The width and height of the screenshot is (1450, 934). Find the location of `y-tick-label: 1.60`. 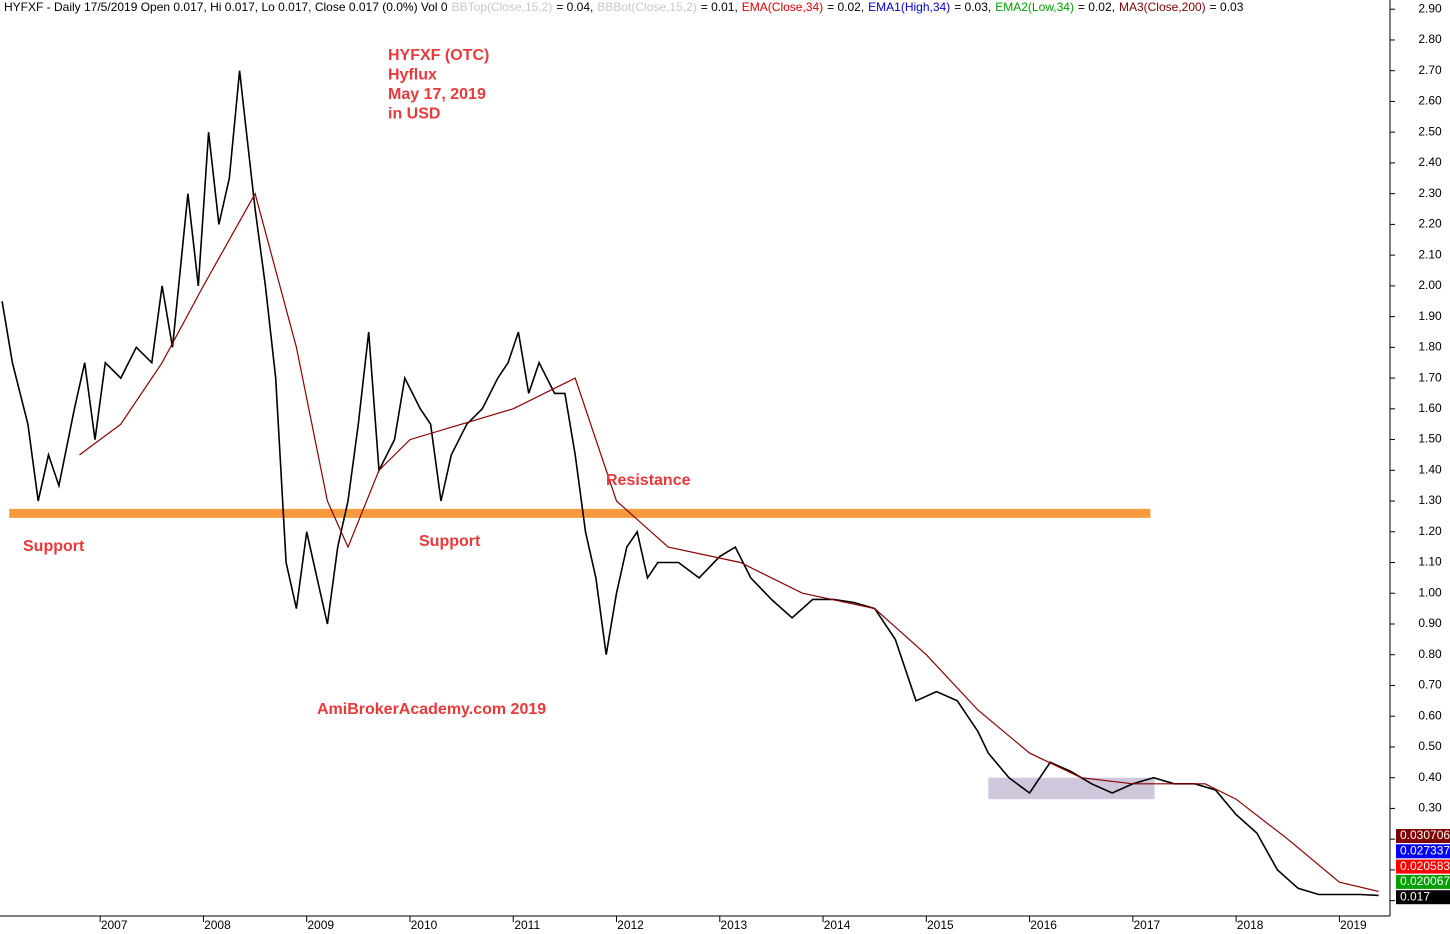

y-tick-label: 1.60 is located at coordinates (1430, 408).